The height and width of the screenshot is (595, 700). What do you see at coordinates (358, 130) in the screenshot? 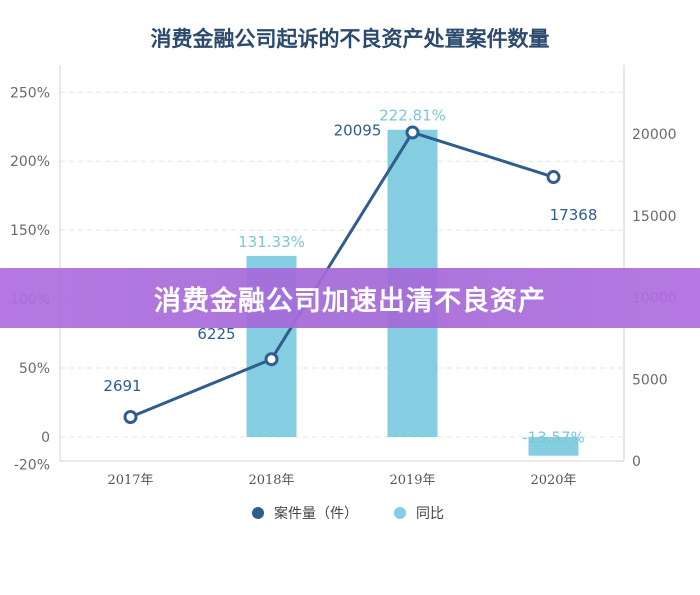
I see `line-data-label: 20095` at bounding box center [358, 130].